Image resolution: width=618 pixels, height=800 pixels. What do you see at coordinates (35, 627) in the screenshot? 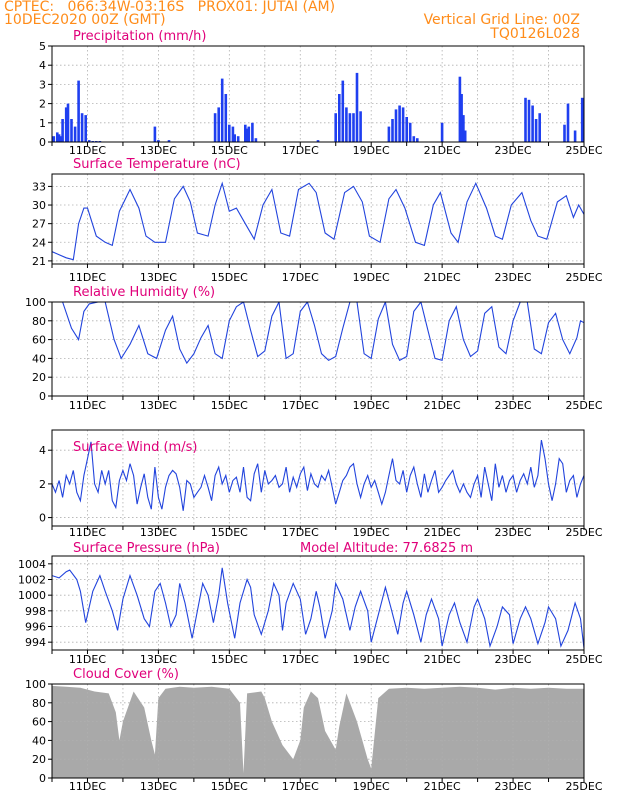
I see `y-tick-label: 996` at bounding box center [35, 627].